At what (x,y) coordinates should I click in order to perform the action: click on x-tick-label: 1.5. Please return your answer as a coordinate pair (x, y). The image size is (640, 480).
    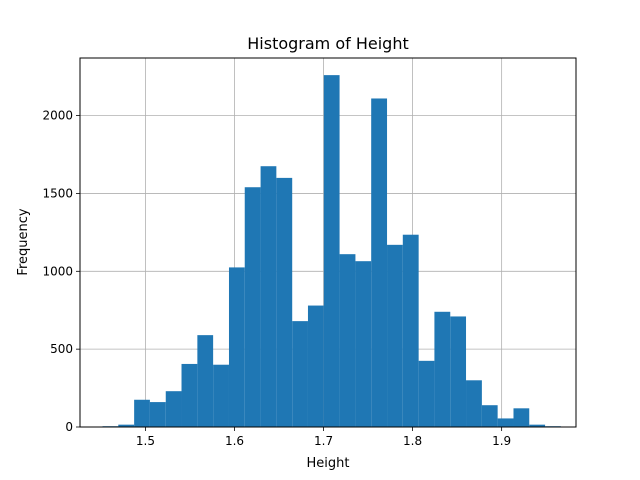
    Looking at the image, I should click on (145, 441).